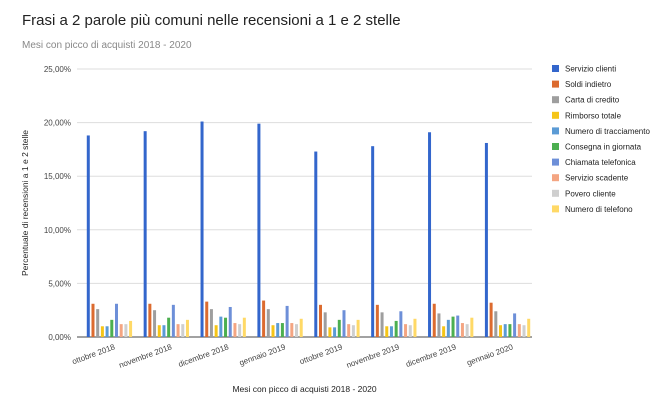 This screenshot has width=670, height=414. I want to click on y-tick-label: 25,00%, so click(57, 69).